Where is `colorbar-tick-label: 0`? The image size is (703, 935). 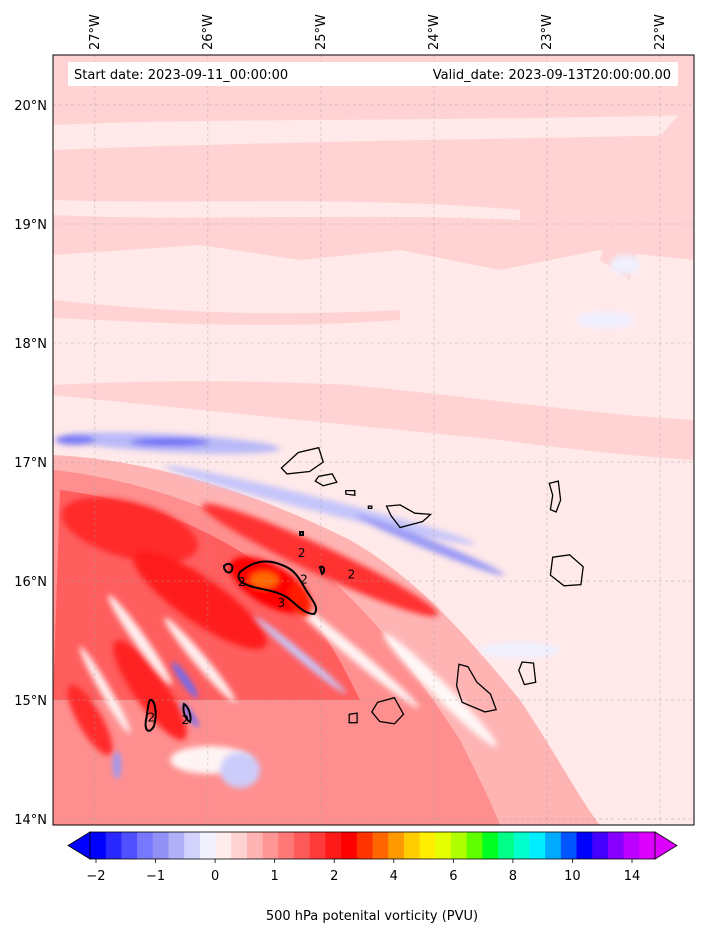
colorbar-tick-label: 0 is located at coordinates (215, 876).